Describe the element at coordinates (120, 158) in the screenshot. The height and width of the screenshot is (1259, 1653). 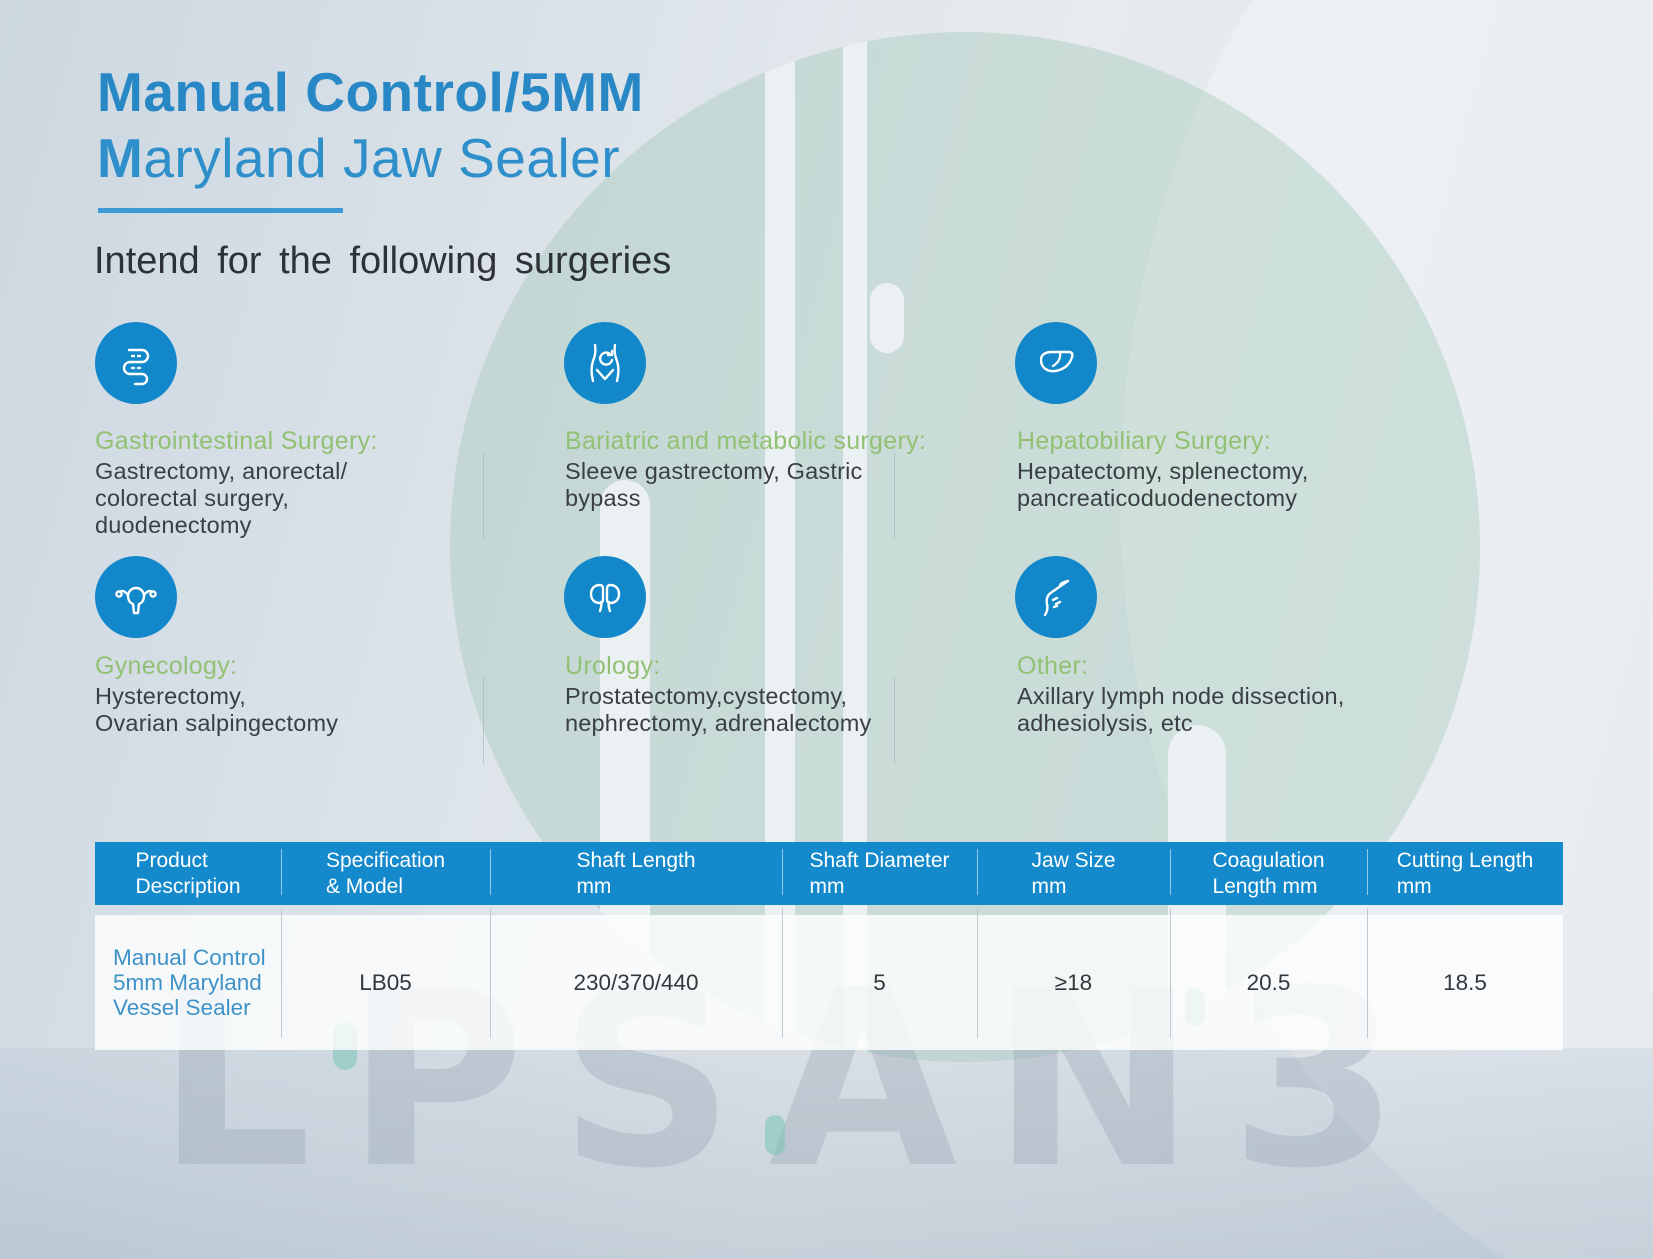
I see `page-title-line2-initial: M` at that location.